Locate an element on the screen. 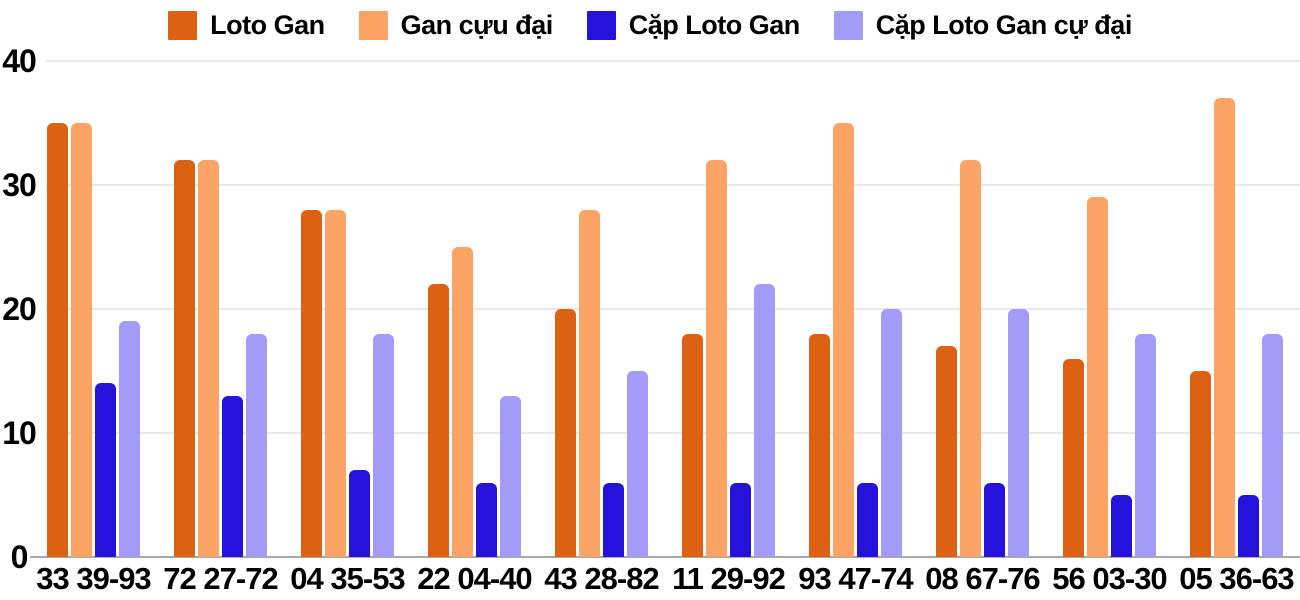 This screenshot has height=600, width=1300. x-axis-label: 56 03-30 is located at coordinates (1109, 578).